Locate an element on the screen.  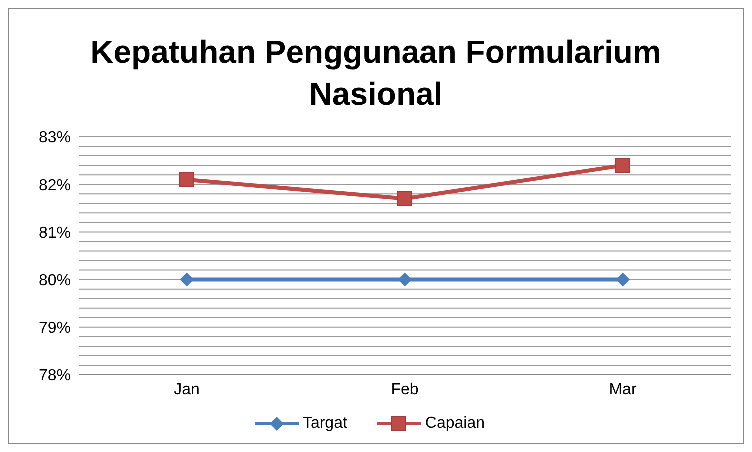
y-tick-label: 81% is located at coordinates (54, 233).